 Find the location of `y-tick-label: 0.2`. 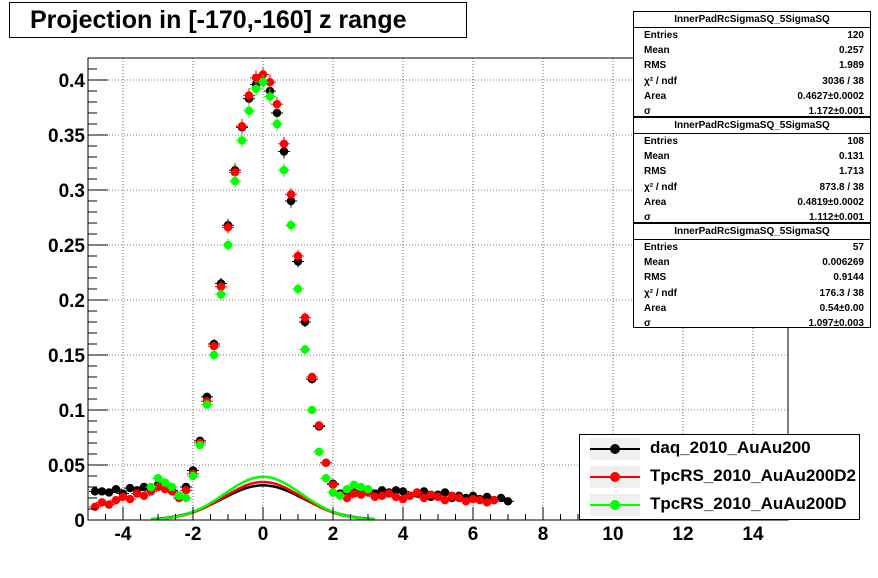

y-tick-label: 0.2 is located at coordinates (72, 301).